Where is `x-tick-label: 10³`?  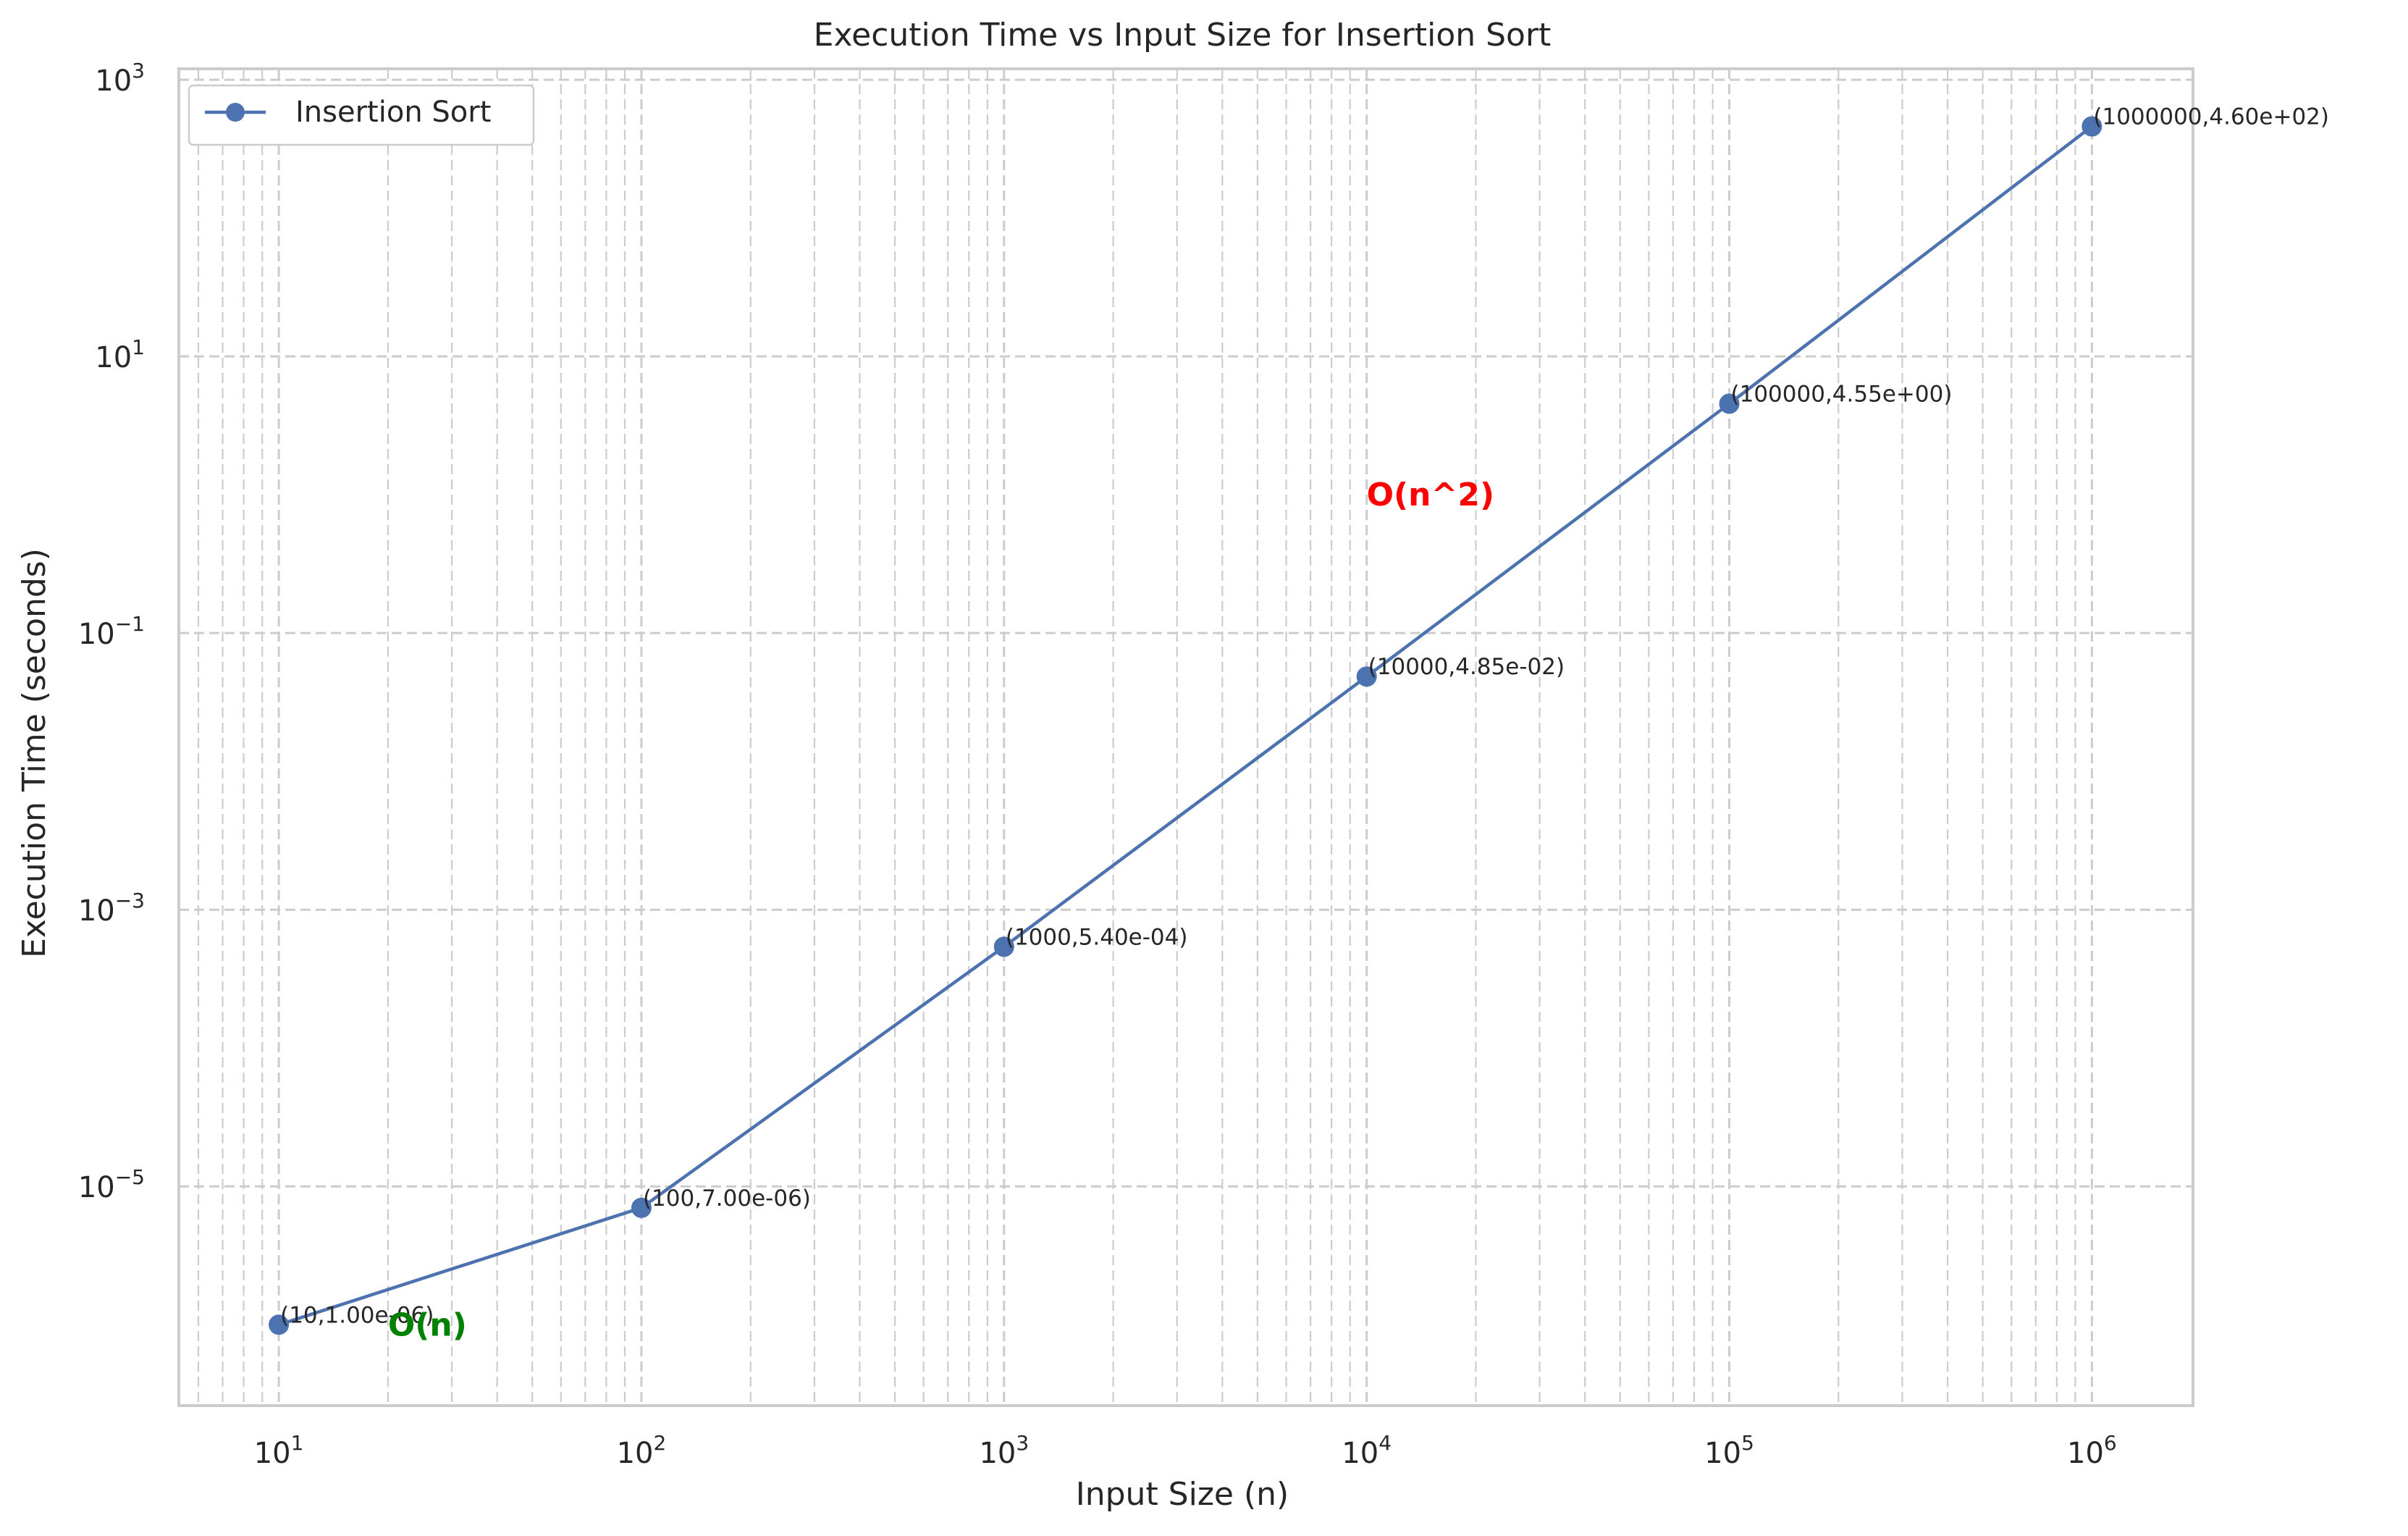
x-tick-label: 10³ is located at coordinates (1004, 1450).